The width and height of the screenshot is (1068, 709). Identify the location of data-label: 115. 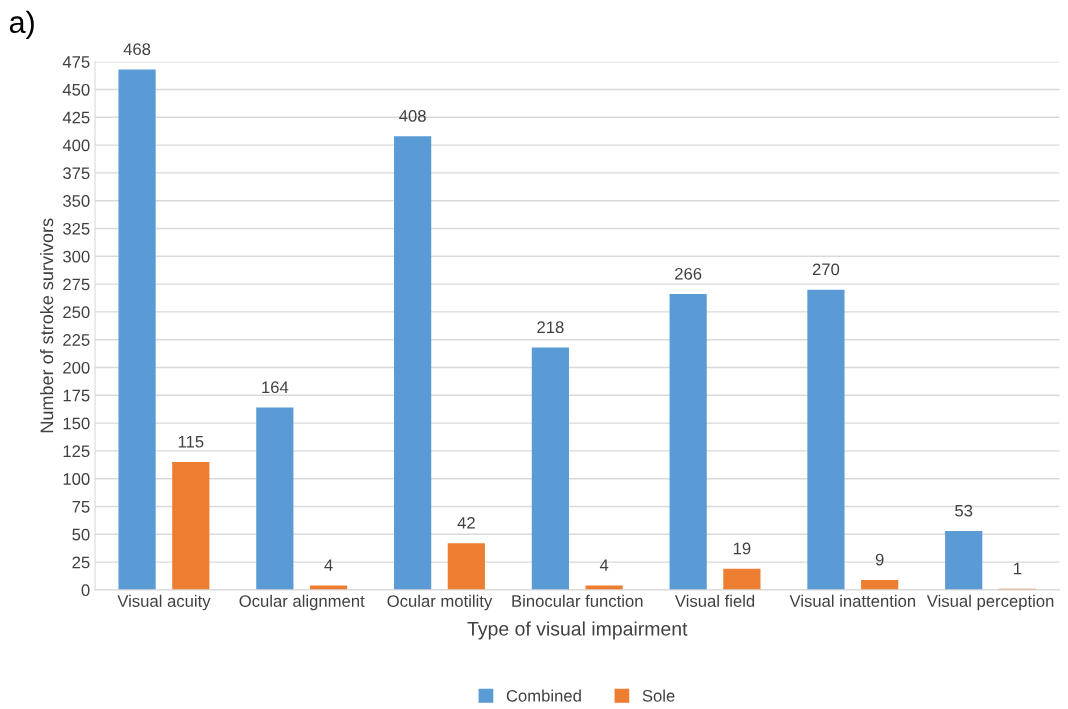
(191, 441).